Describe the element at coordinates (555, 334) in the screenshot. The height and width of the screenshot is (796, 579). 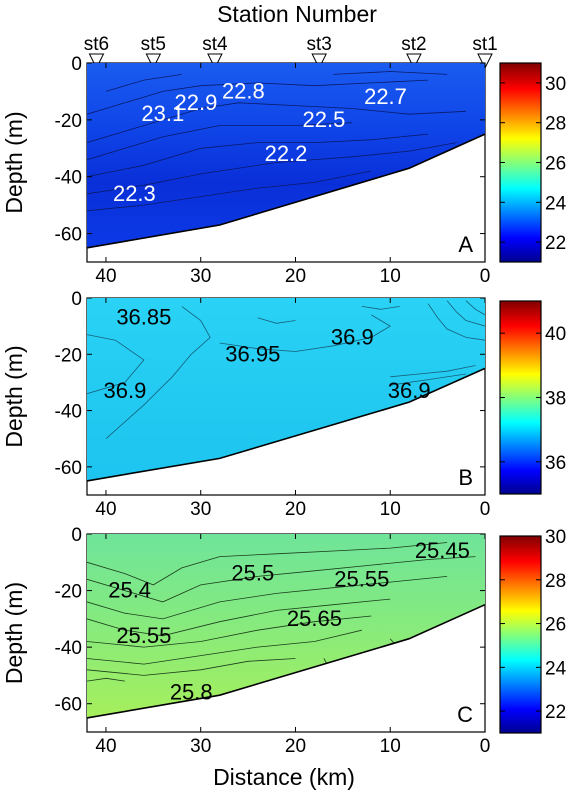
I see `colorbar-tick-label: 40` at that location.